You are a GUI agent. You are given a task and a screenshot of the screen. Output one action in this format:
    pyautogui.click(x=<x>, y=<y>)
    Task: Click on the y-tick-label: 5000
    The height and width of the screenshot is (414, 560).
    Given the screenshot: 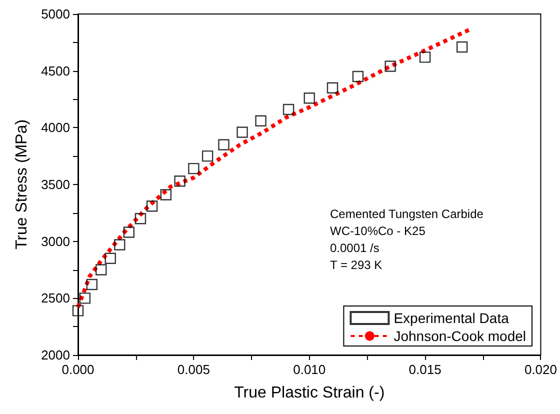 What is the action you would take?
    pyautogui.click(x=55, y=14)
    